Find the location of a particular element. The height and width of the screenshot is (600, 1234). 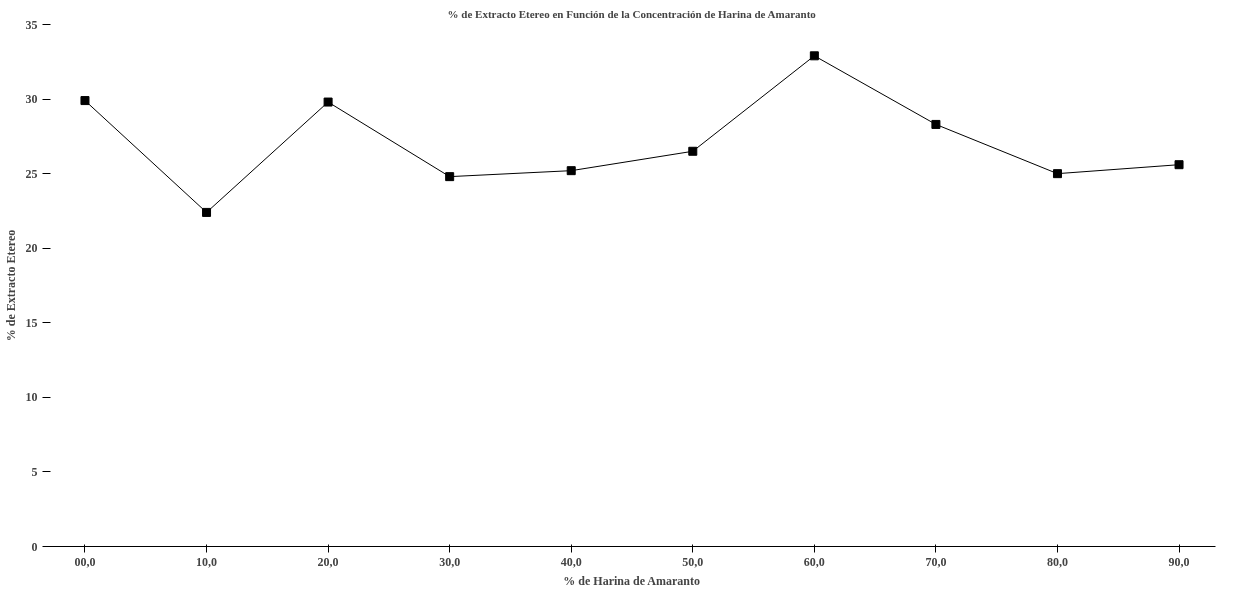

y-tick-label: 20 is located at coordinates (31, 248).